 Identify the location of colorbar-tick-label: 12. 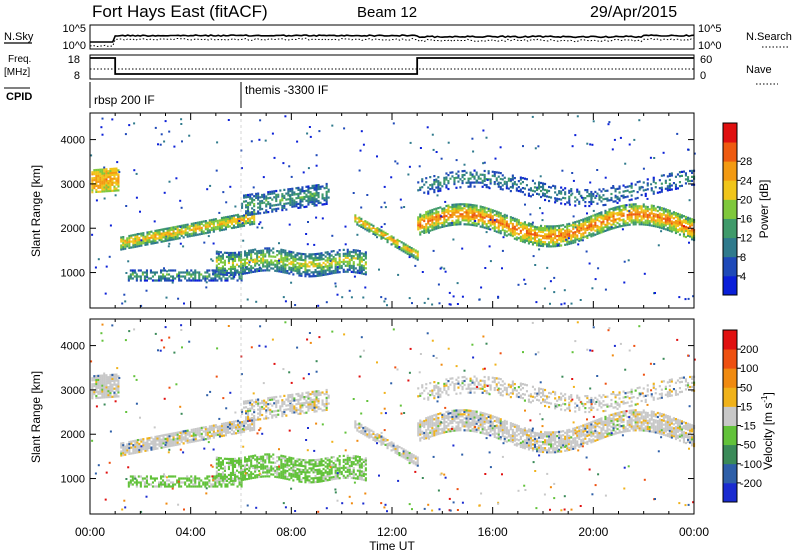
(746, 239).